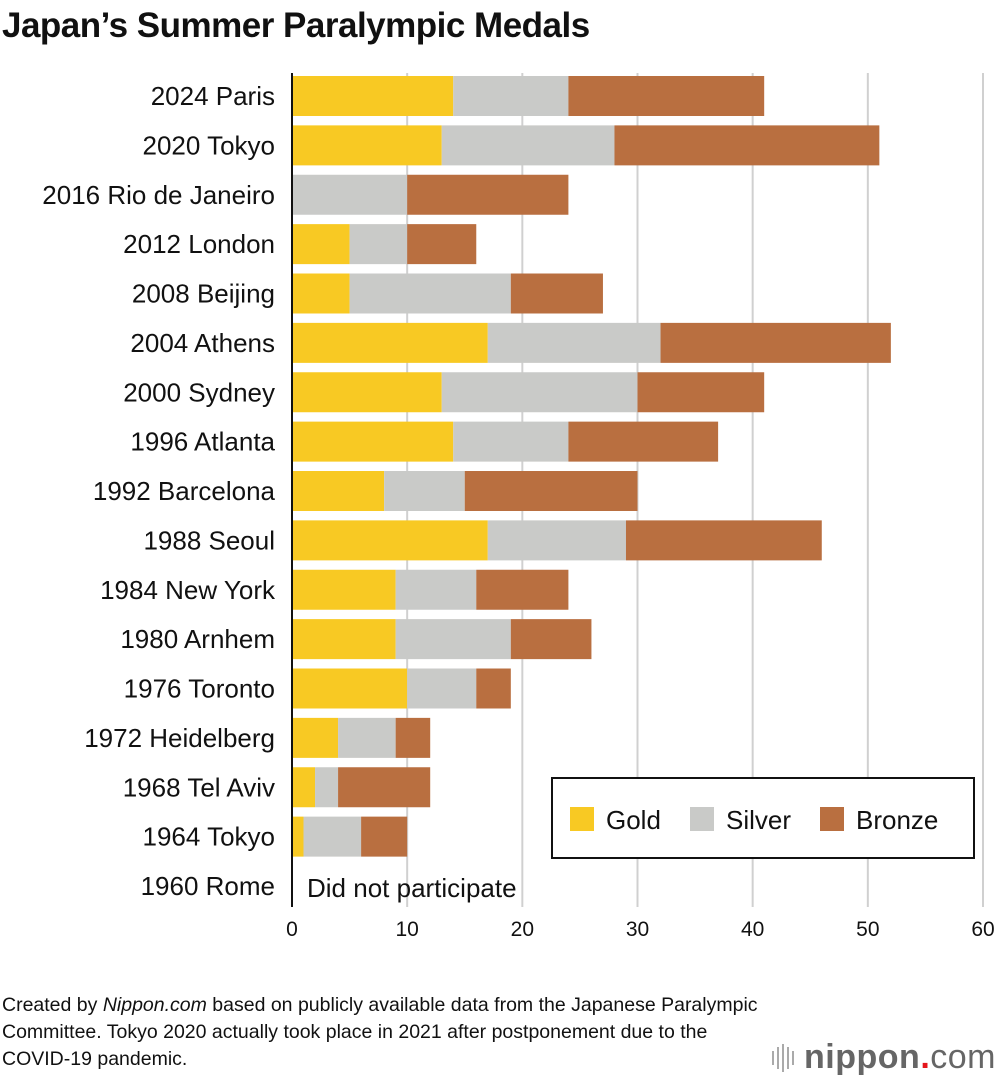 The width and height of the screenshot is (1000, 1084). I want to click on legend-box, so click(763, 818).